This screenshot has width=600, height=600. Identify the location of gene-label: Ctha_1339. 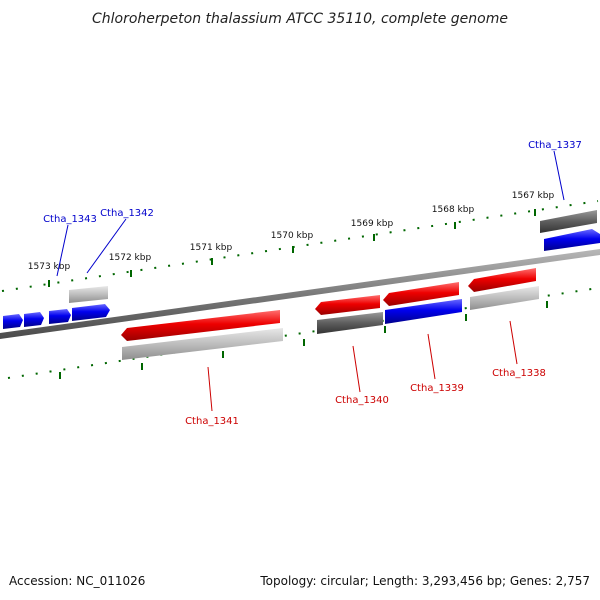
(437, 388).